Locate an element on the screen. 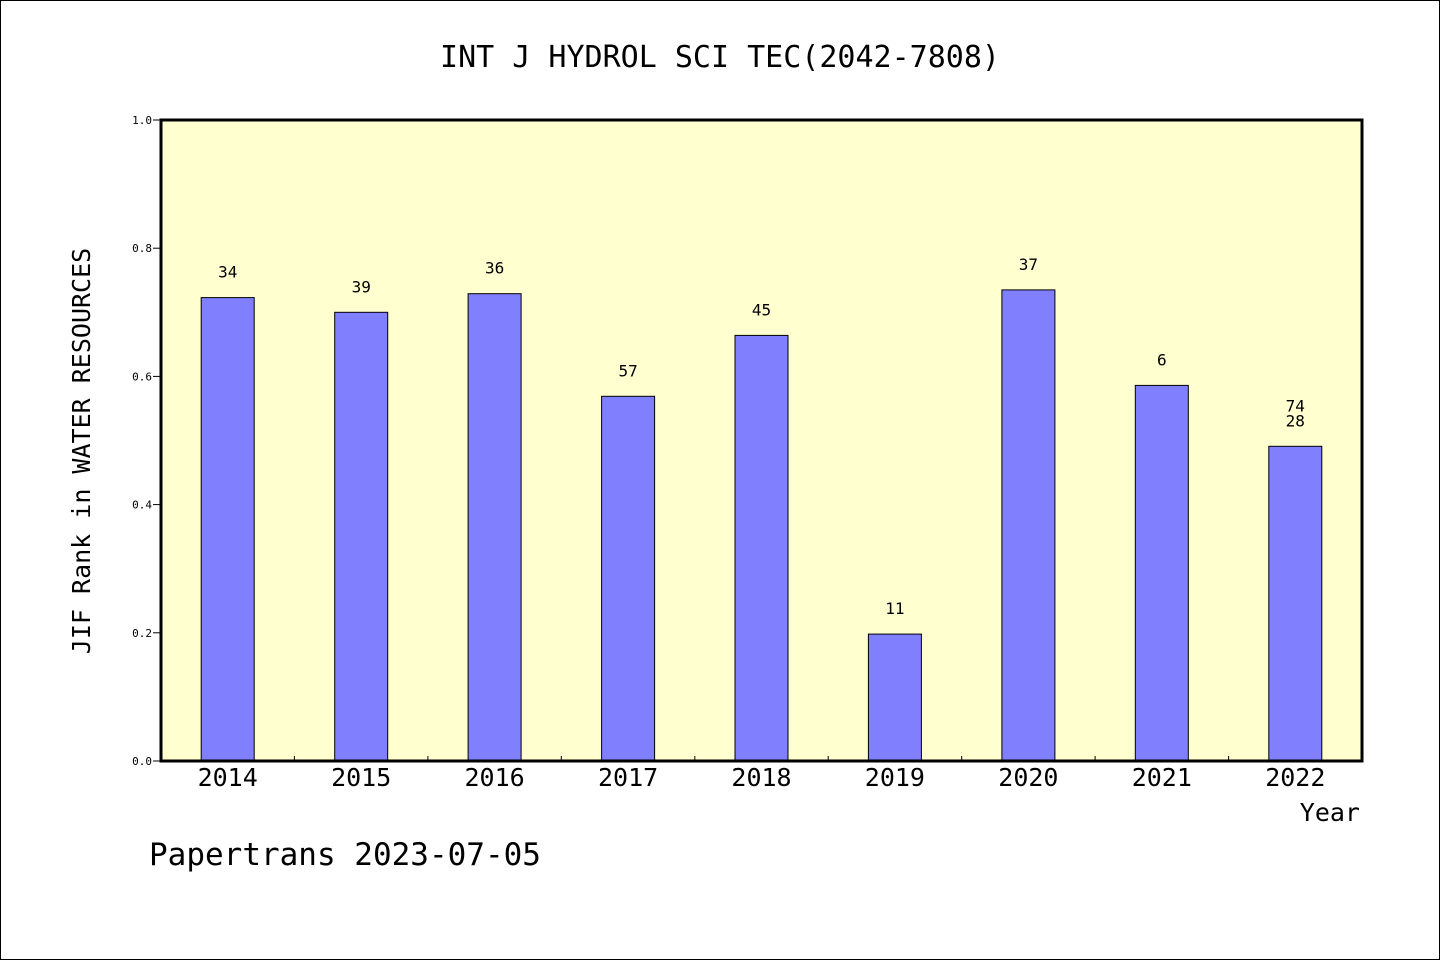 The image size is (1440, 964). data-label-2019: 11 is located at coordinates (894, 608).